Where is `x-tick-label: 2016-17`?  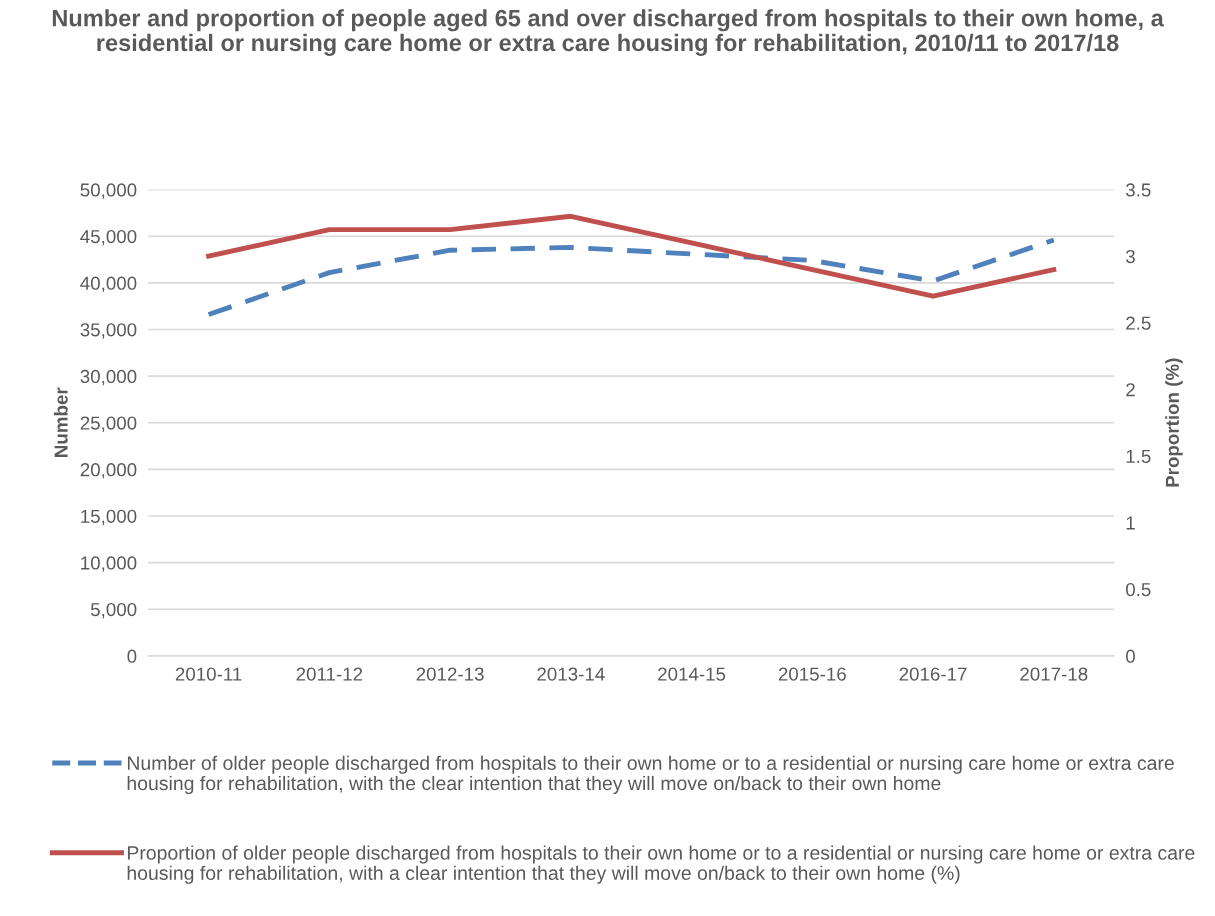 x-tick-label: 2016-17 is located at coordinates (933, 674).